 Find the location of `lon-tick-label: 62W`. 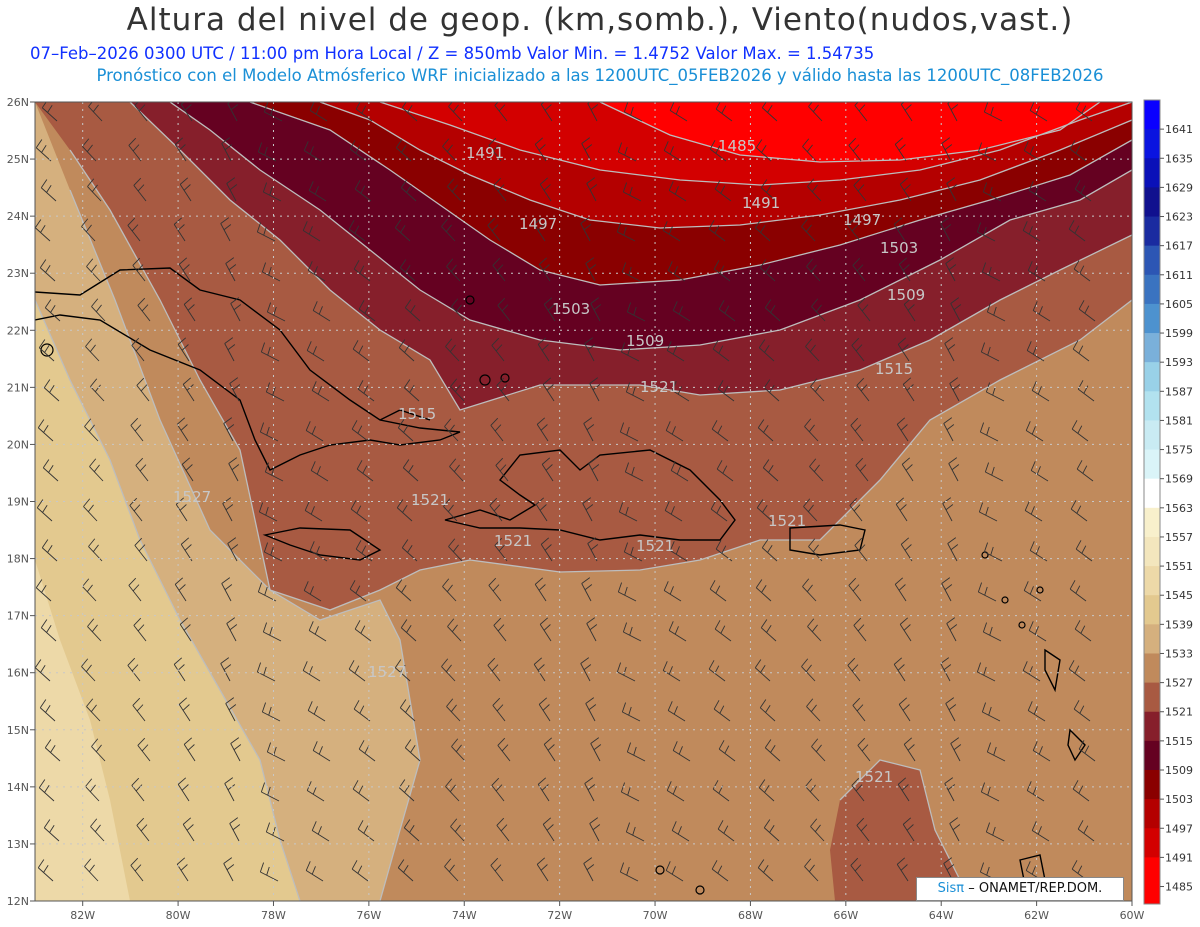

lon-tick-label: 62W is located at coordinates (1036, 915).